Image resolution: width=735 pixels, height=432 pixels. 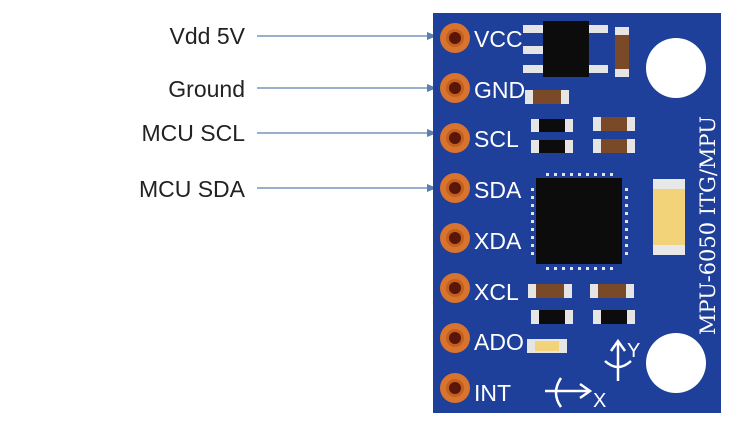 I want to click on pin-label-int: INT, so click(x=492, y=393).